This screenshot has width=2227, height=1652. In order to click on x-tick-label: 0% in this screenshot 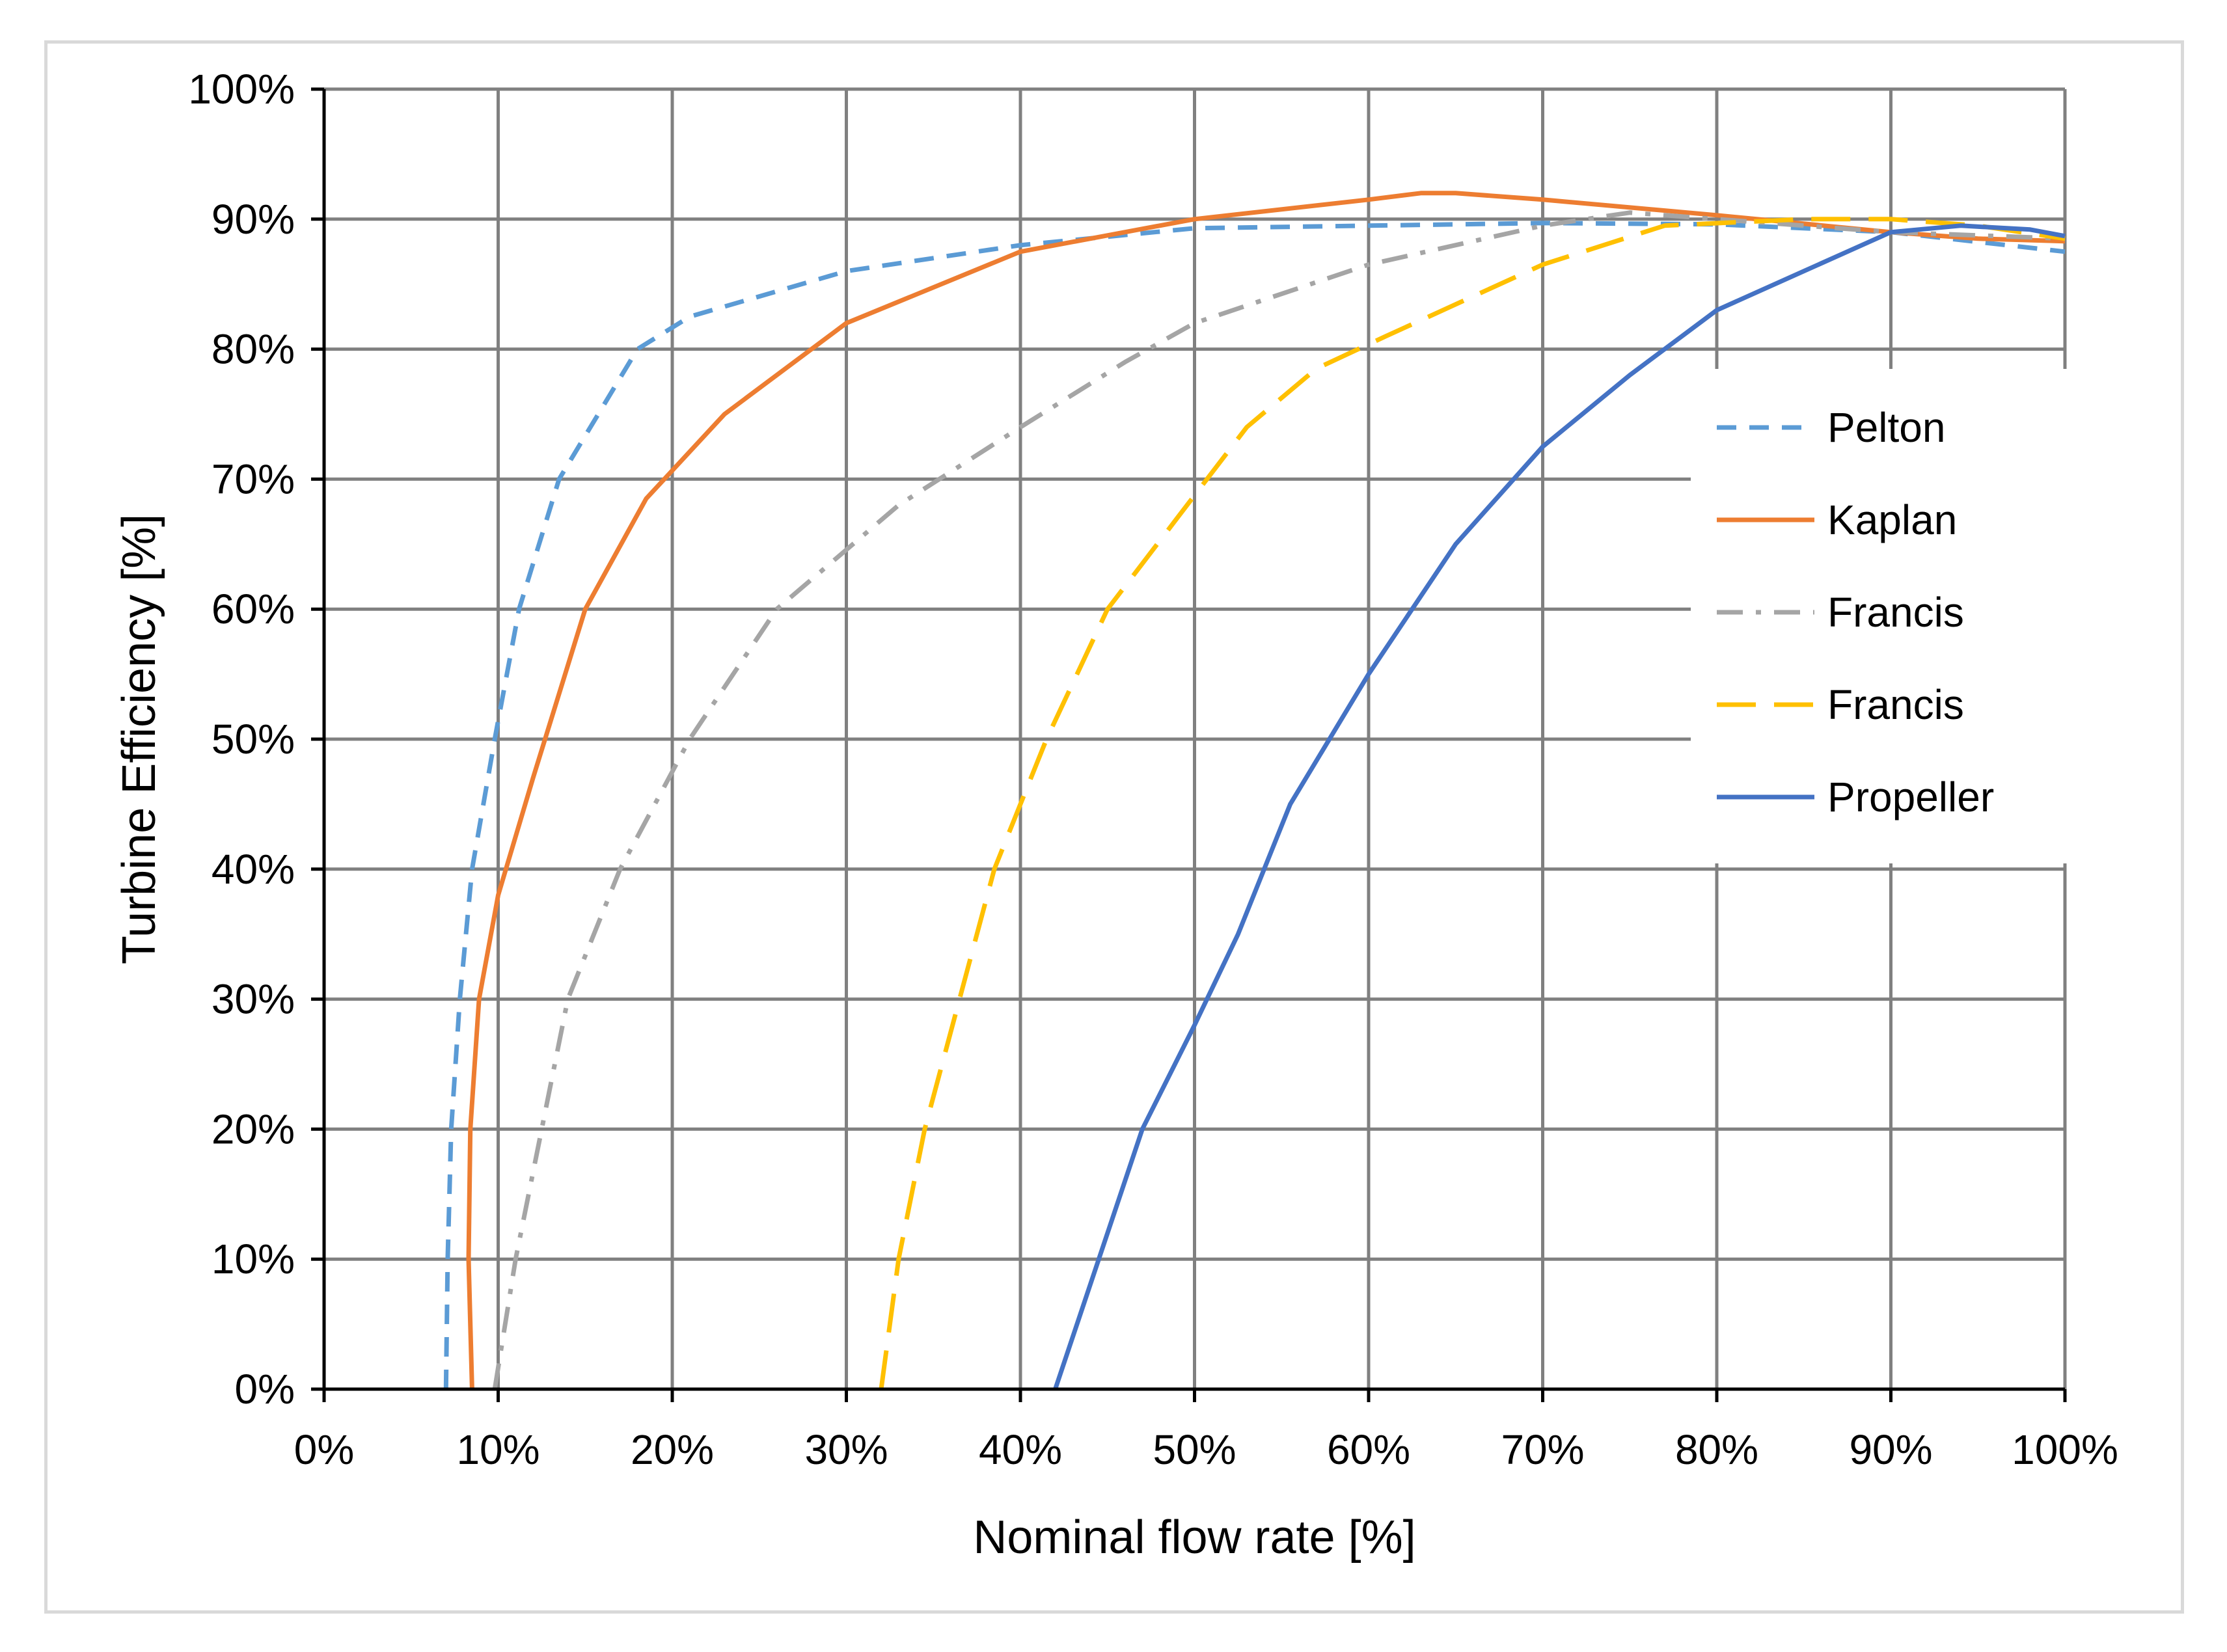, I will do `click(324, 1449)`.